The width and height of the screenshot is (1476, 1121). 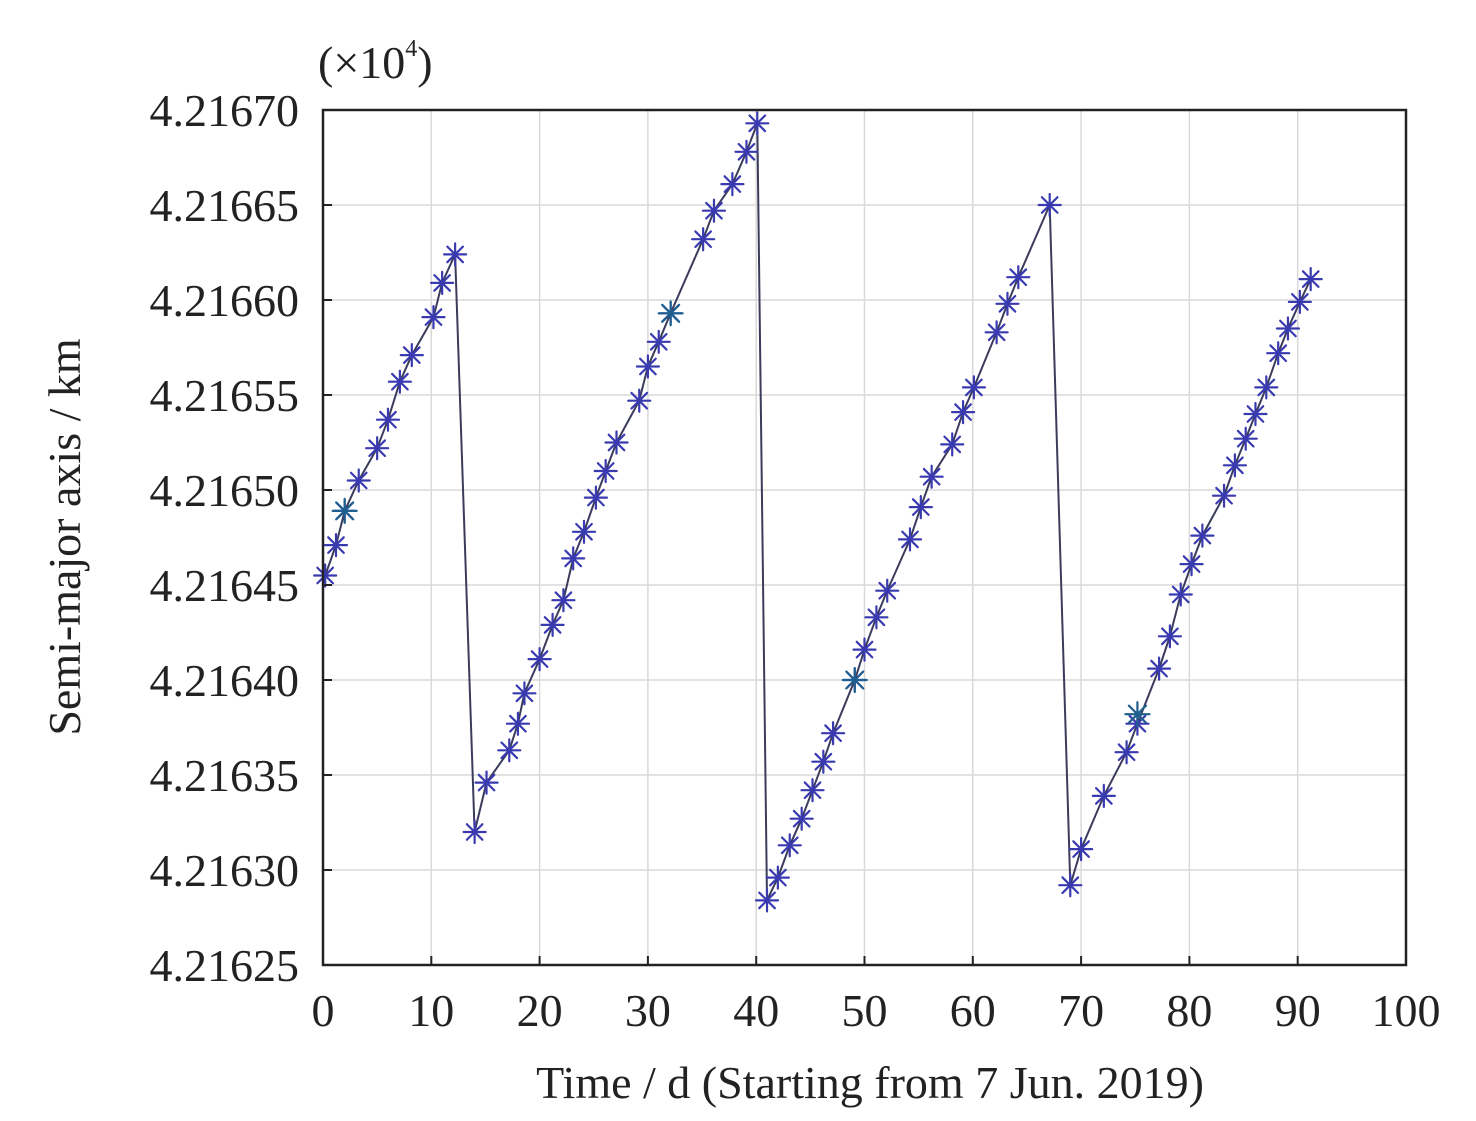 I want to click on x-tick-label: 40, so click(x=756, y=1010).